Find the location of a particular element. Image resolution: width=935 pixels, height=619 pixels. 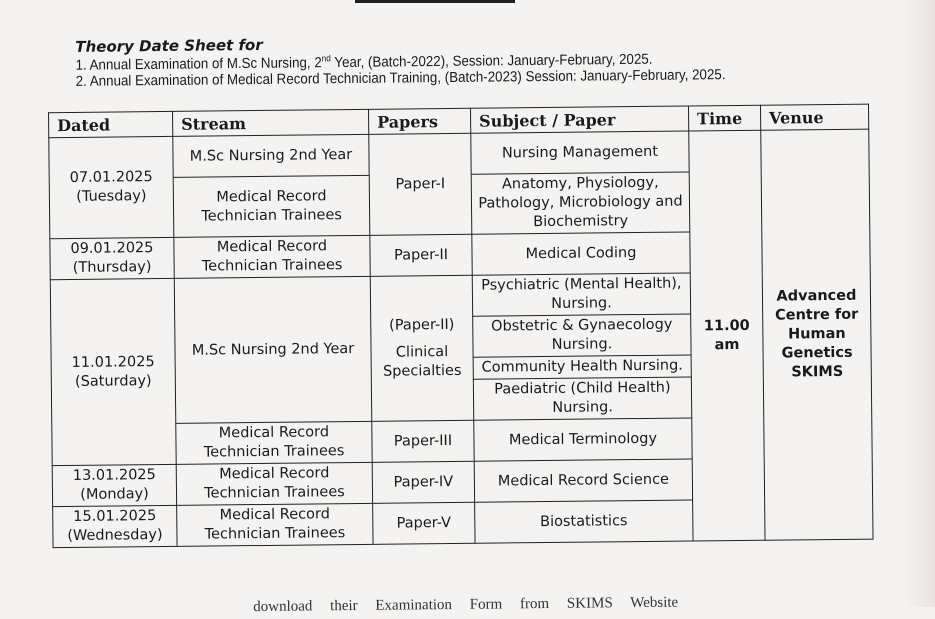

header-papers: Papers is located at coordinates (419, 121).